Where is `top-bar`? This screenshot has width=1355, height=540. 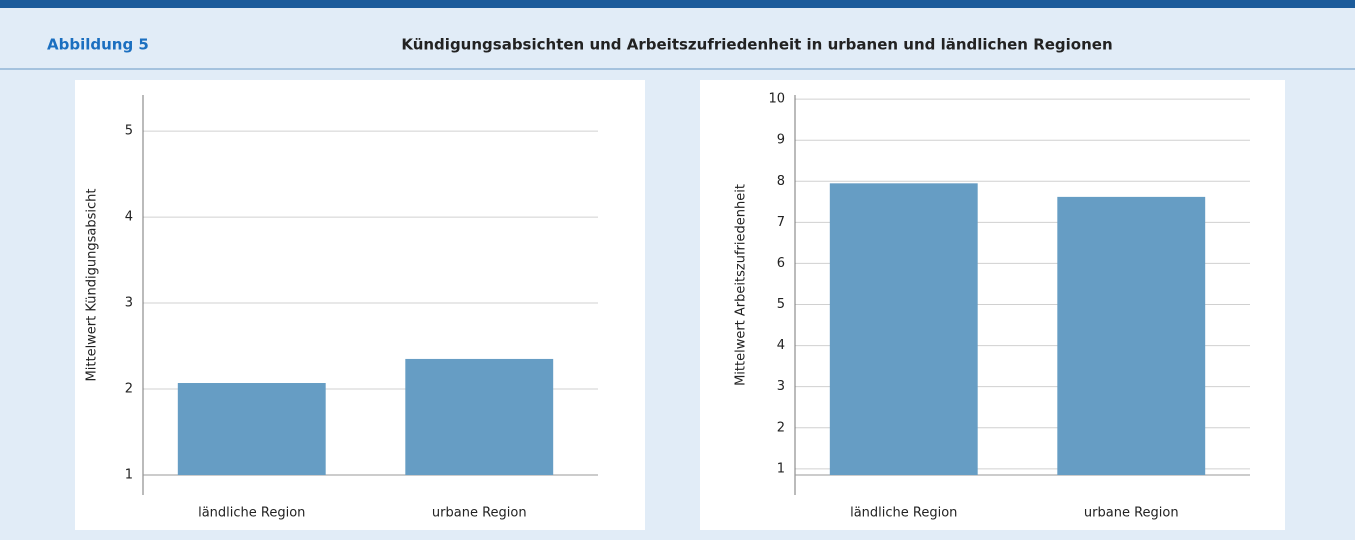
top-bar is located at coordinates (677, 4).